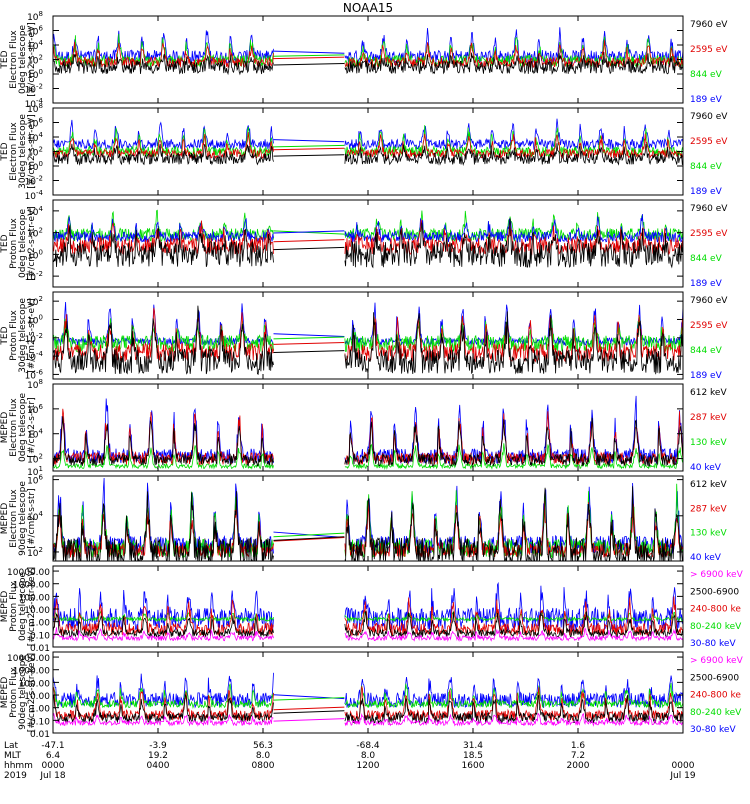 The image size is (750, 804). I want to click on ylabel-line: TED, so click(5, 243).